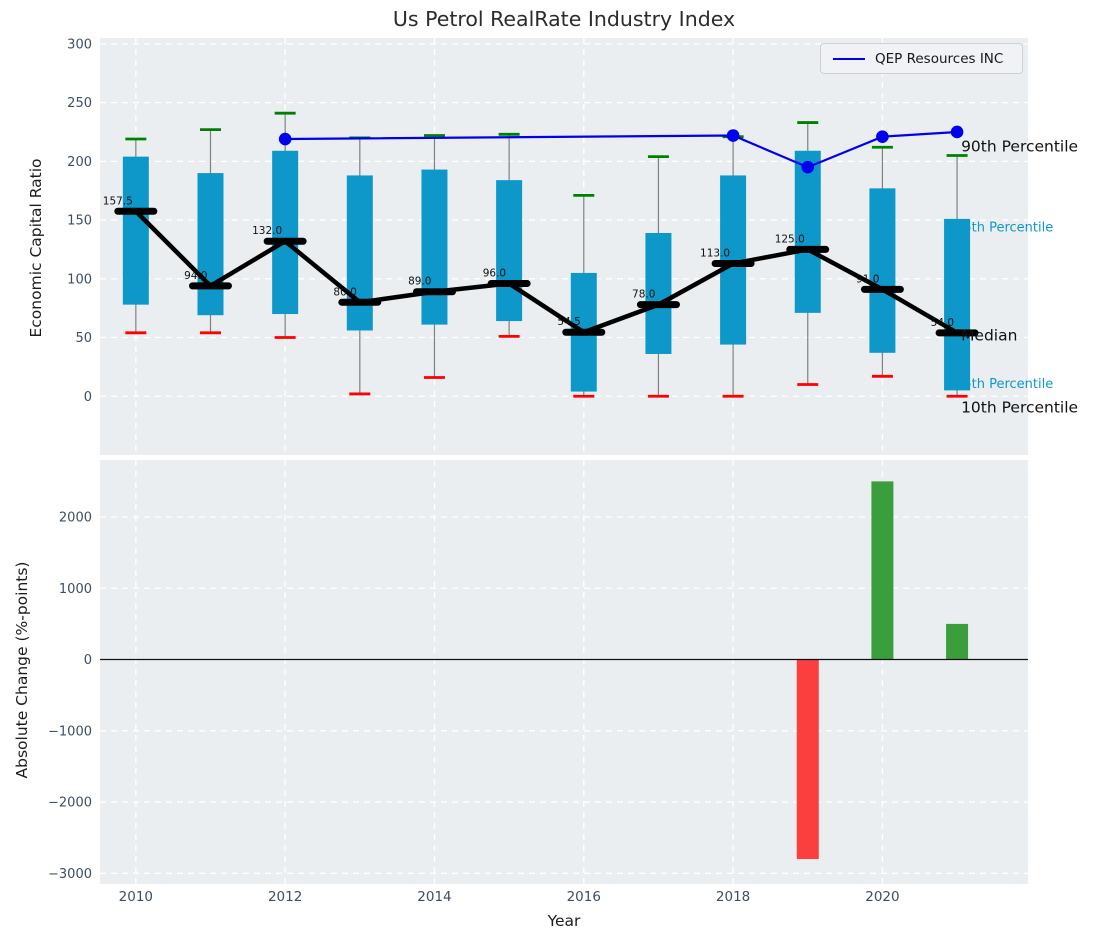 Image resolution: width=1098 pixels, height=942 pixels. I want to click on x-tick-2014: 2014, so click(434, 897).